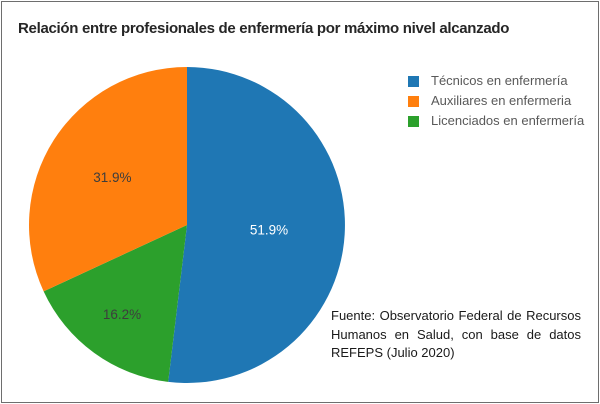 The height and width of the screenshot is (404, 600). I want to click on legend-item-auxiliares: Auxiliares en enfermeria, so click(496, 101).